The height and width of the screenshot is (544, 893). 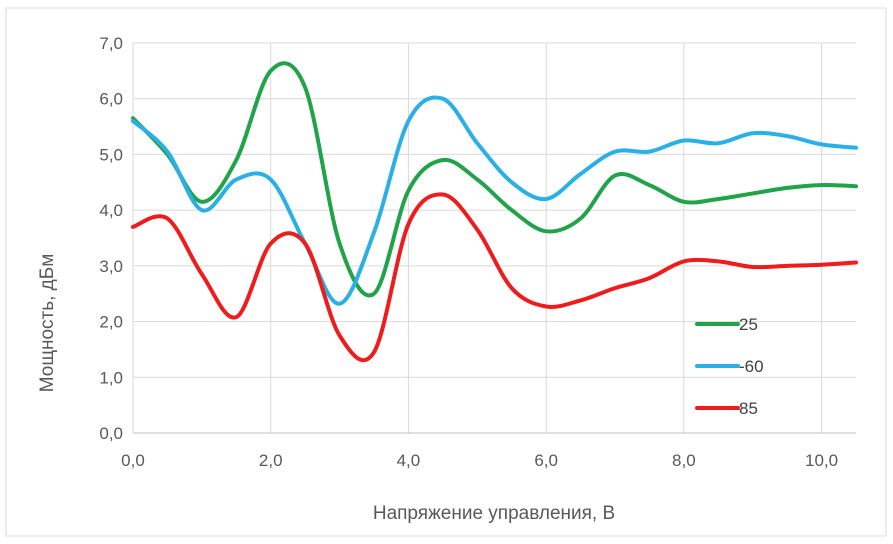 What do you see at coordinates (684, 460) in the screenshot?
I see `x-tick-label: 8,0` at bounding box center [684, 460].